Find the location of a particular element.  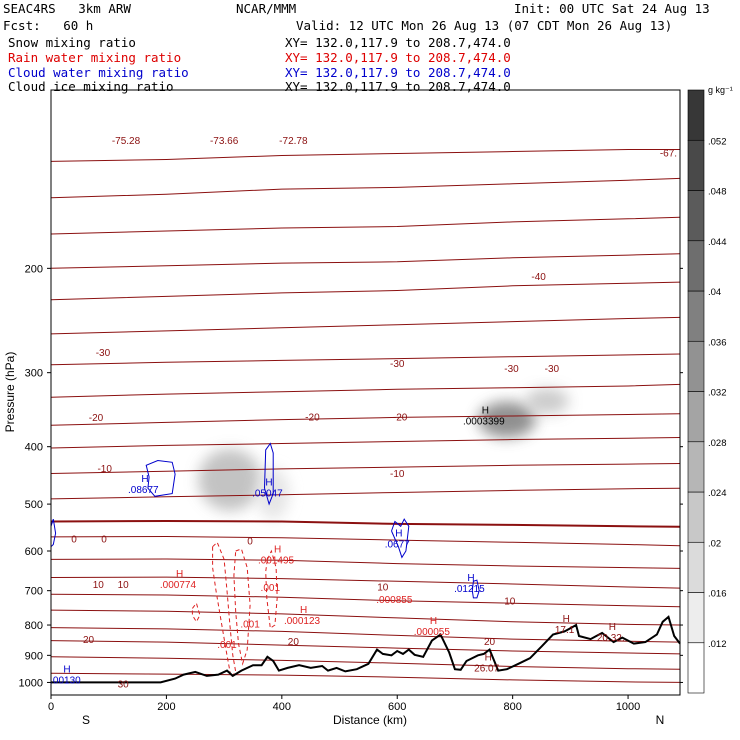

colorbar-tick-label: .04 is located at coordinates (714, 292).